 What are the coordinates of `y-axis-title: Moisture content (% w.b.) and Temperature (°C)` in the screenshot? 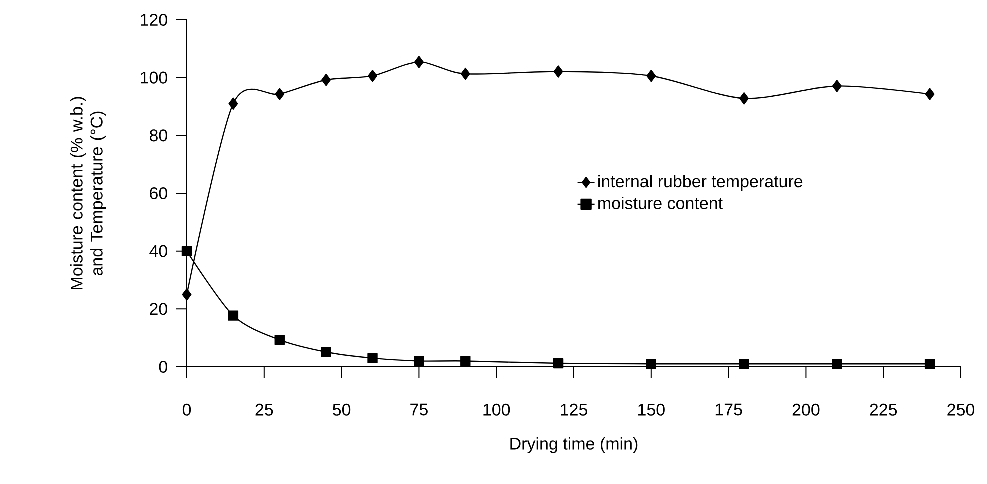 It's located at (88, 193).